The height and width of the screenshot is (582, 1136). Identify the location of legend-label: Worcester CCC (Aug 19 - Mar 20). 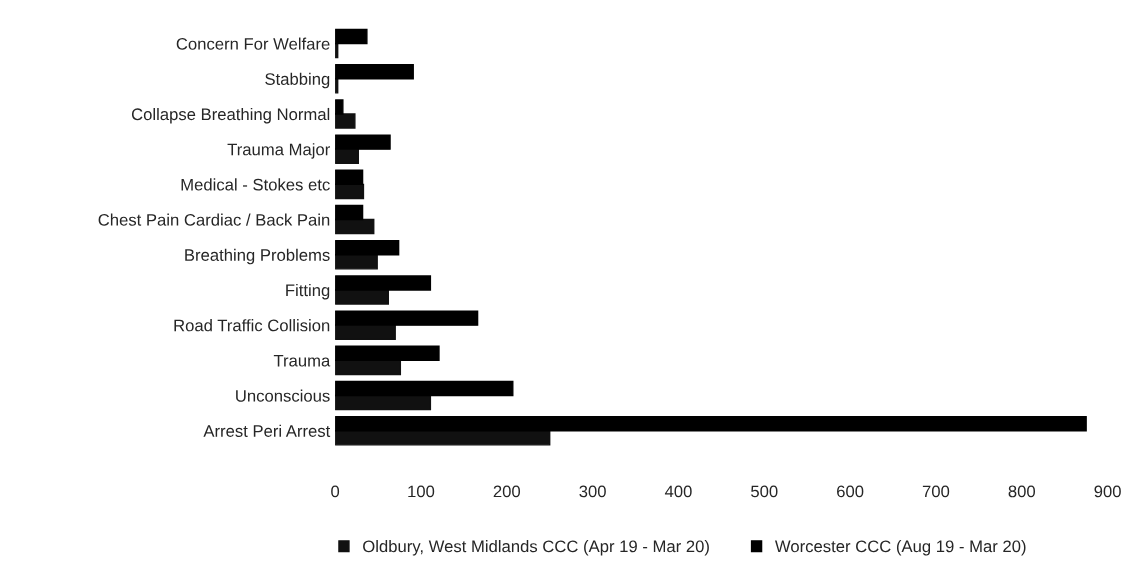
(900, 547).